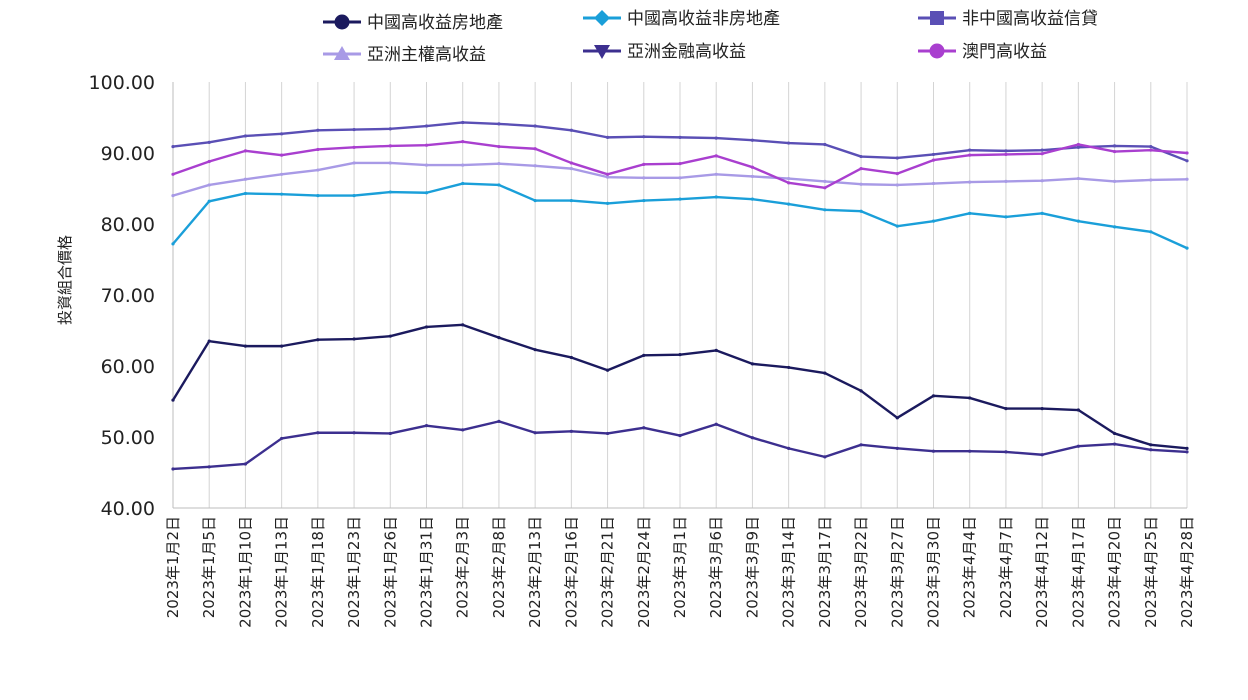  Describe the element at coordinates (571, 572) in the screenshot. I see `x-tick-label: 2023年2月16日` at that location.